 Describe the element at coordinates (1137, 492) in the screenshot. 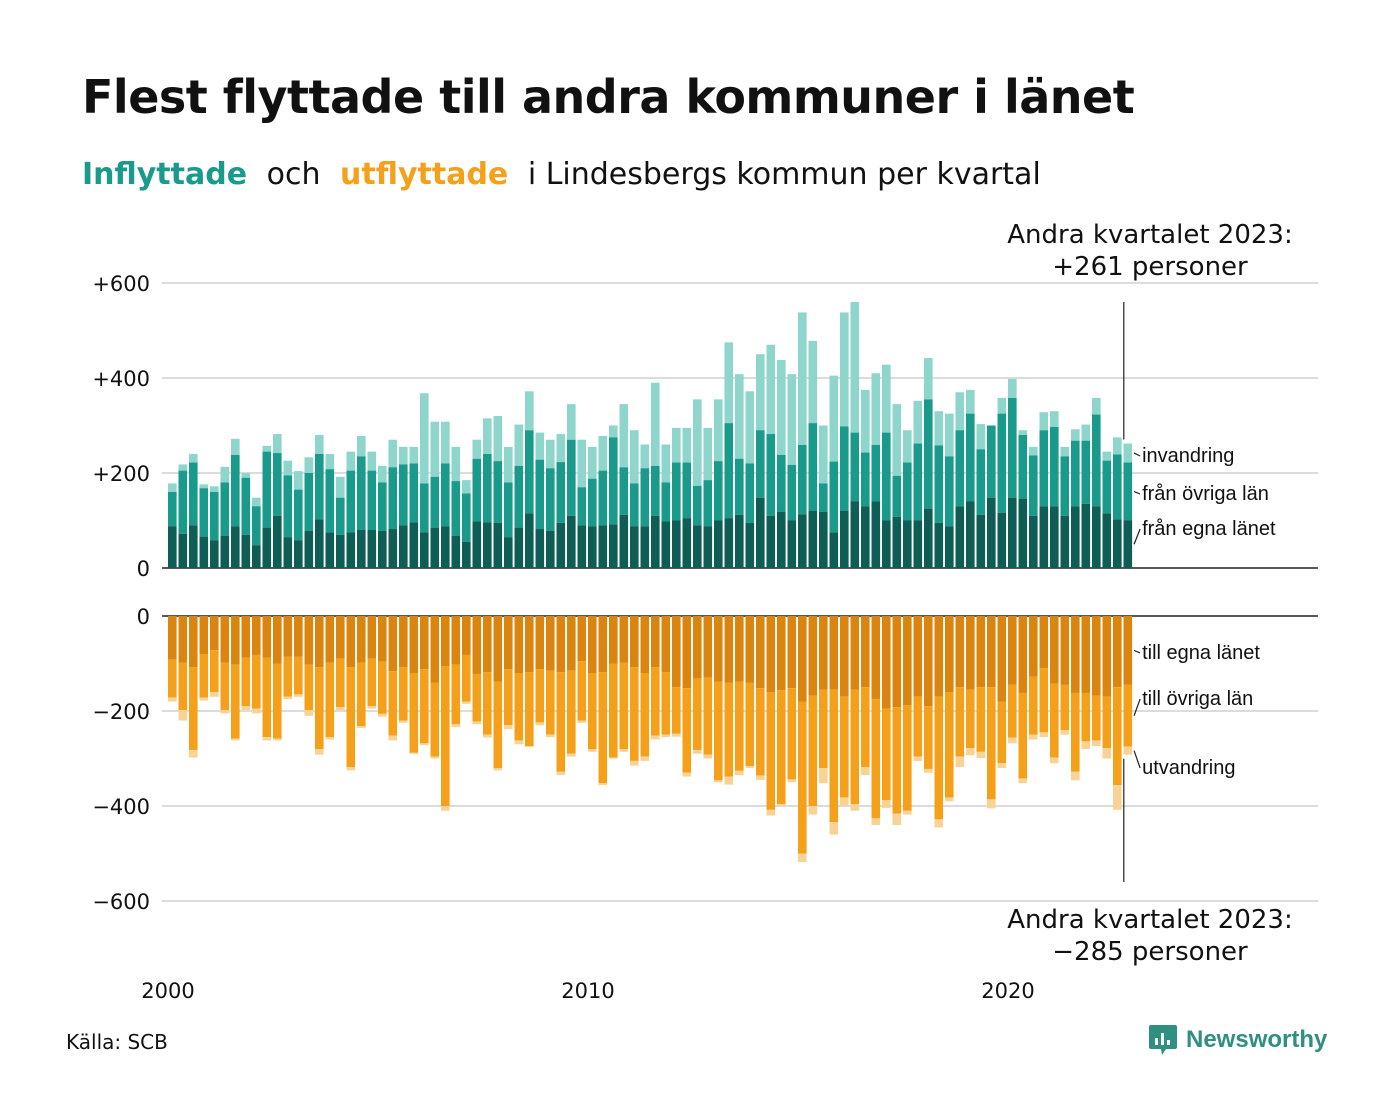

I see `legend-leader` at that location.